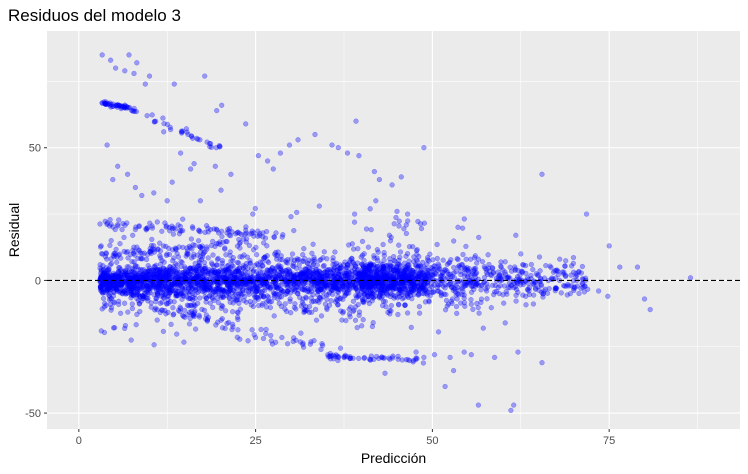 The height and width of the screenshot is (474, 748). I want to click on chart-title: Residuos del modelo 3, so click(94, 15).